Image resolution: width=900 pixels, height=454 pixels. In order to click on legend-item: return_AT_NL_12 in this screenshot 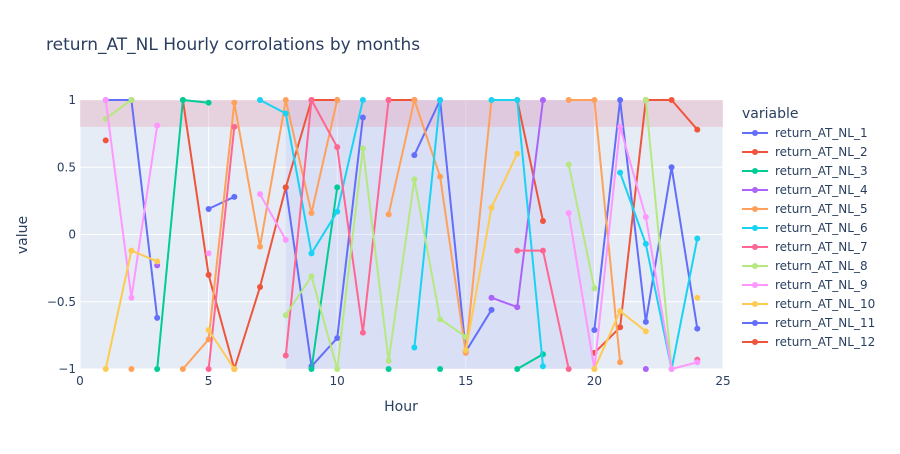, I will do `click(808, 342)`.